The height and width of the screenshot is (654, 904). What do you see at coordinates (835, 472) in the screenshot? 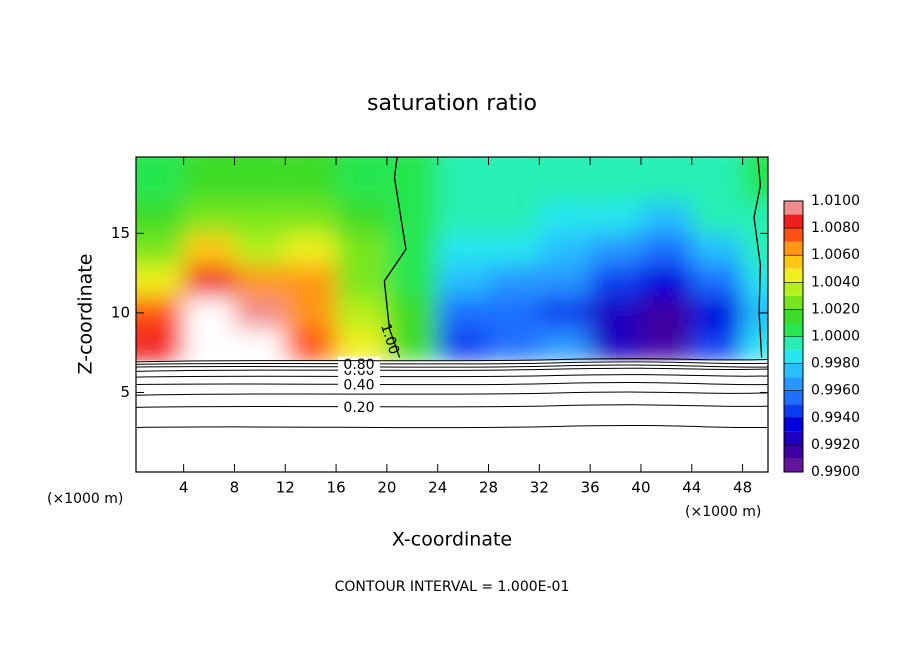
I see `colorbar-label: 0.9900` at bounding box center [835, 472].